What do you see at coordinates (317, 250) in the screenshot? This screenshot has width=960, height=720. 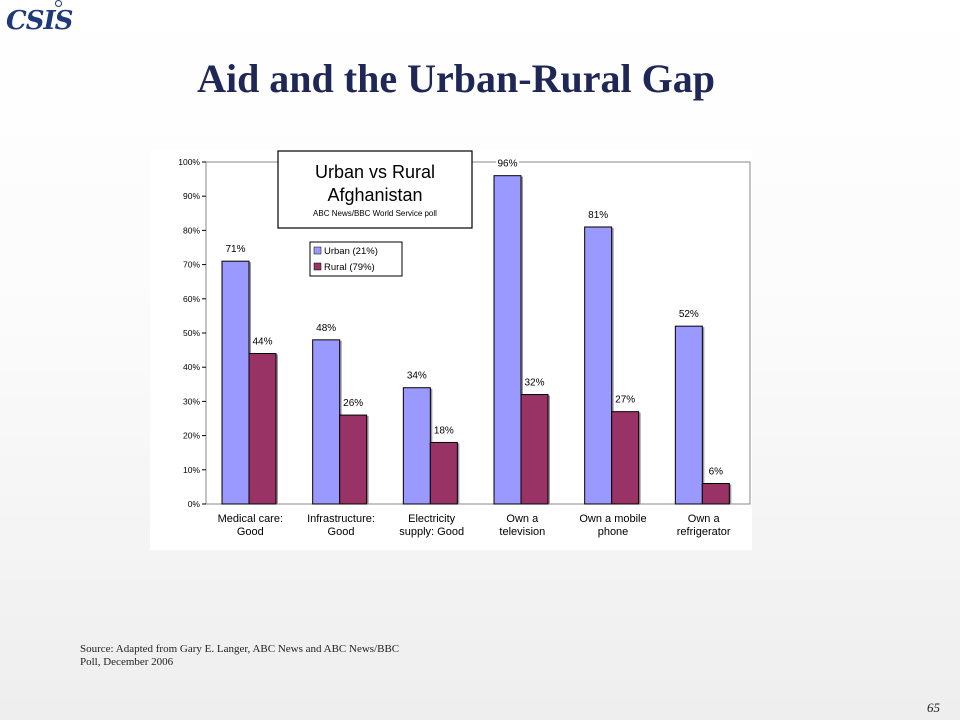 I see `legend-swatch-urban` at bounding box center [317, 250].